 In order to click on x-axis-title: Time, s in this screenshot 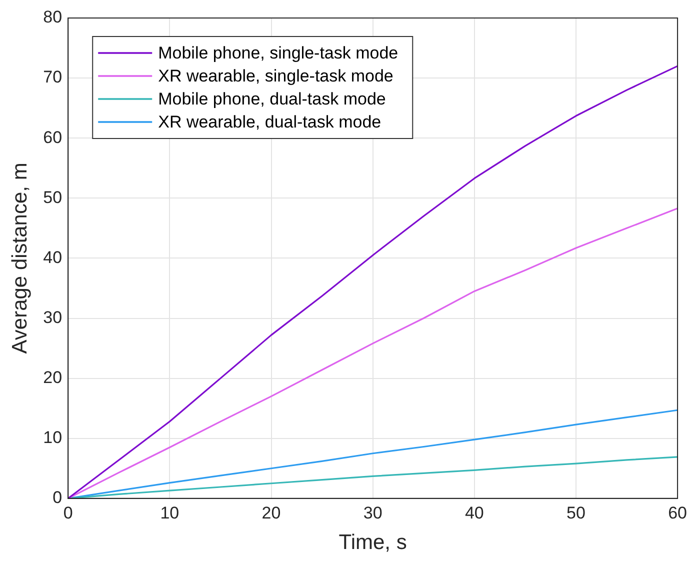, I will do `click(372, 542)`.